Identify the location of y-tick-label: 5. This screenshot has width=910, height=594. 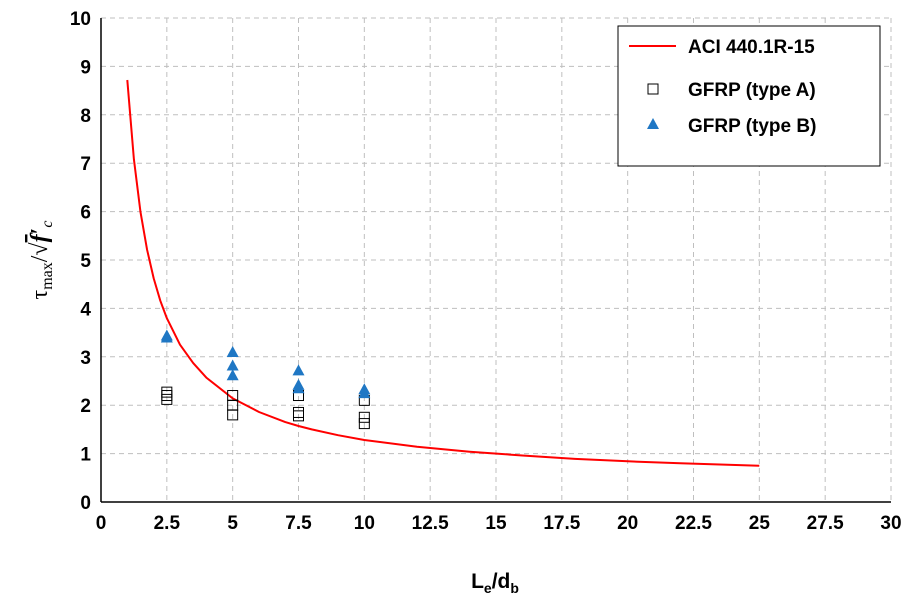
(85, 261).